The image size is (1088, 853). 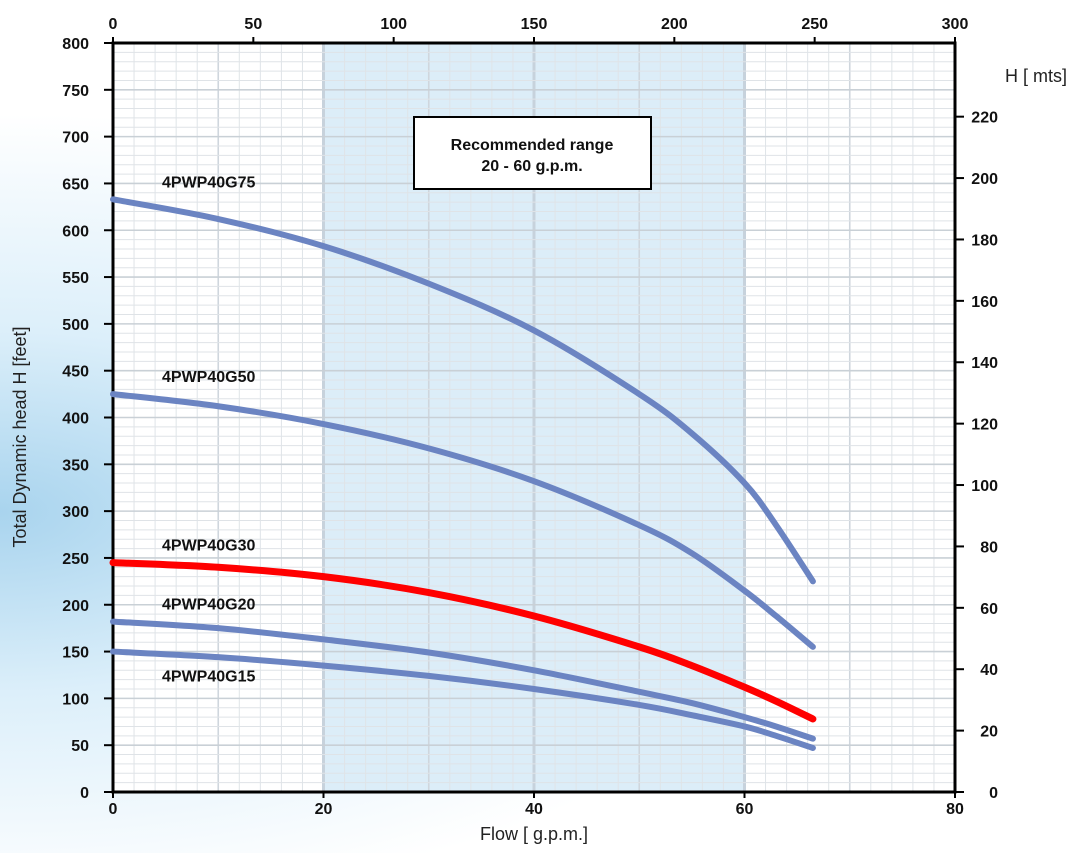 I want to click on series-label-4pwp40g30: 4PWP40G30, so click(x=208, y=546).